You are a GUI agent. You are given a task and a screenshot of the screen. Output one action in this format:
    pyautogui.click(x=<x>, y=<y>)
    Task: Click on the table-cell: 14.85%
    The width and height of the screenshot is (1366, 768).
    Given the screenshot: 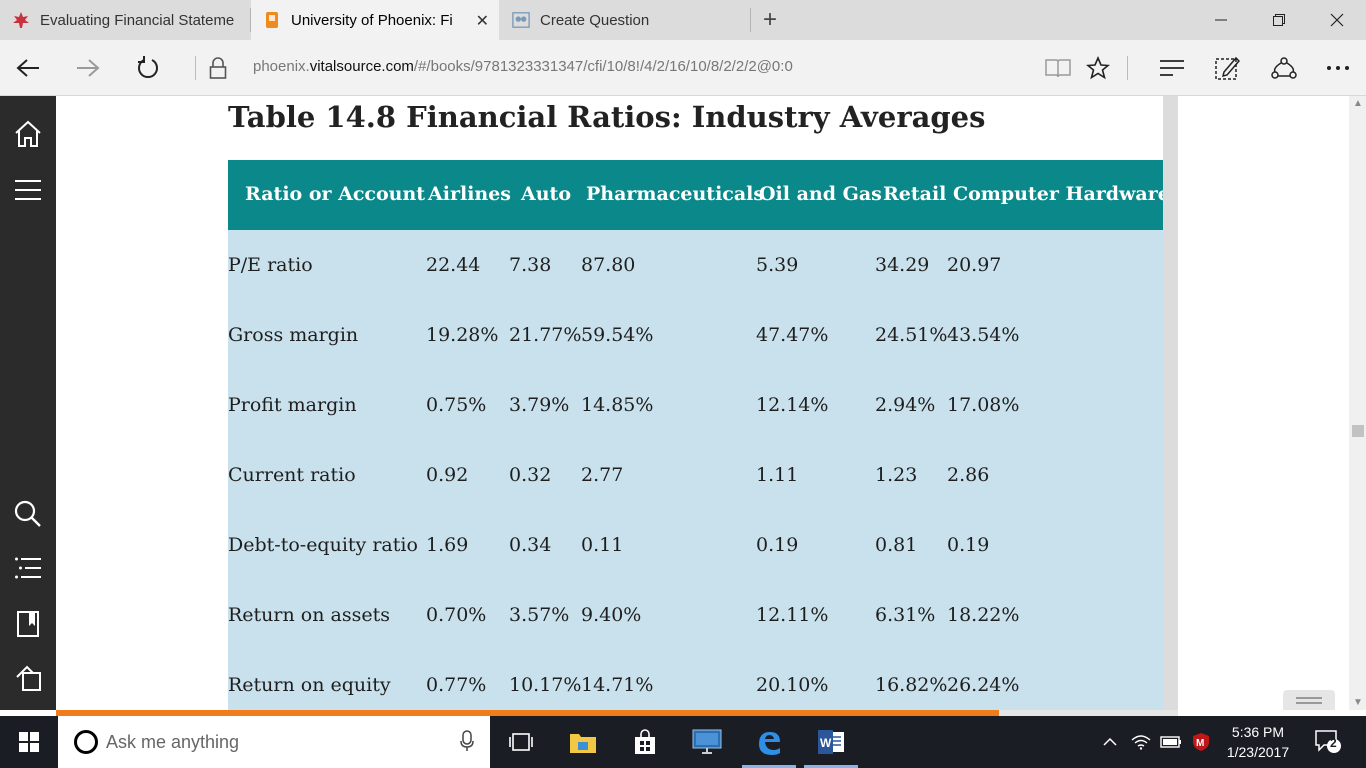 What is the action you would take?
    pyautogui.click(x=617, y=405)
    